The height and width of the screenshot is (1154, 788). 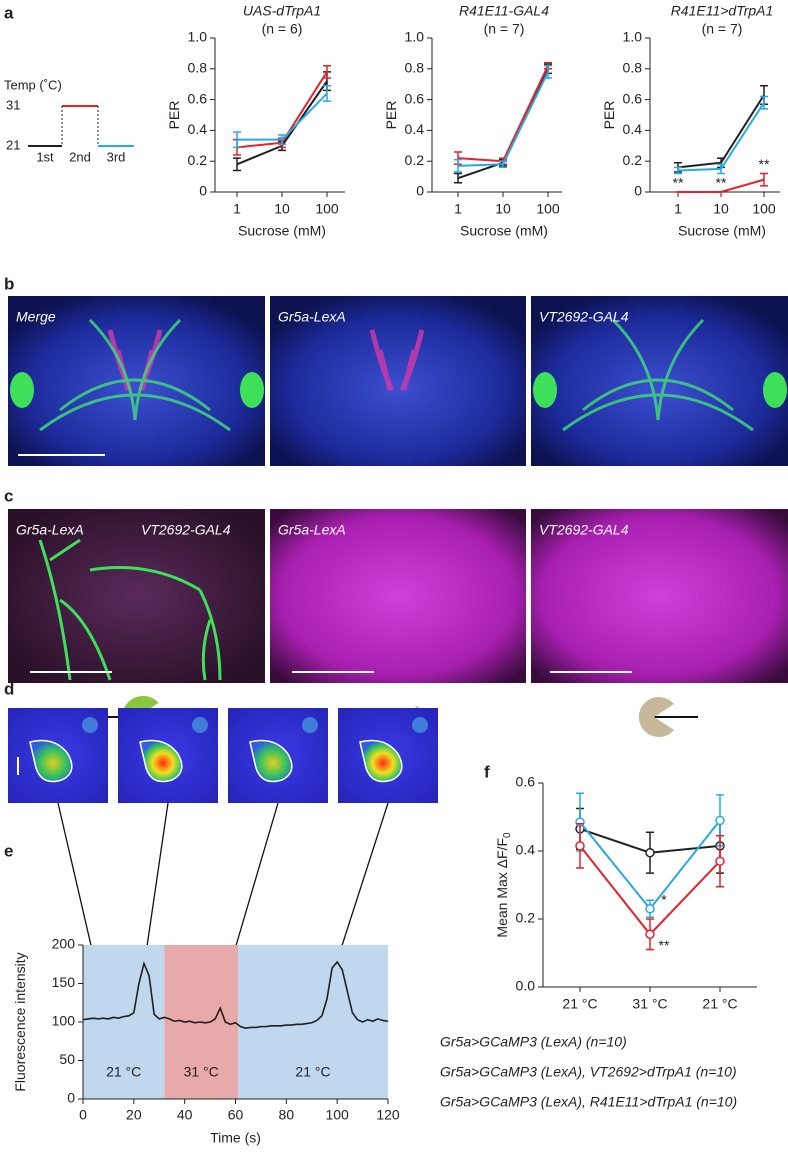 What do you see at coordinates (201, 1072) in the screenshot?
I see `region-label: 31 °C` at bounding box center [201, 1072].